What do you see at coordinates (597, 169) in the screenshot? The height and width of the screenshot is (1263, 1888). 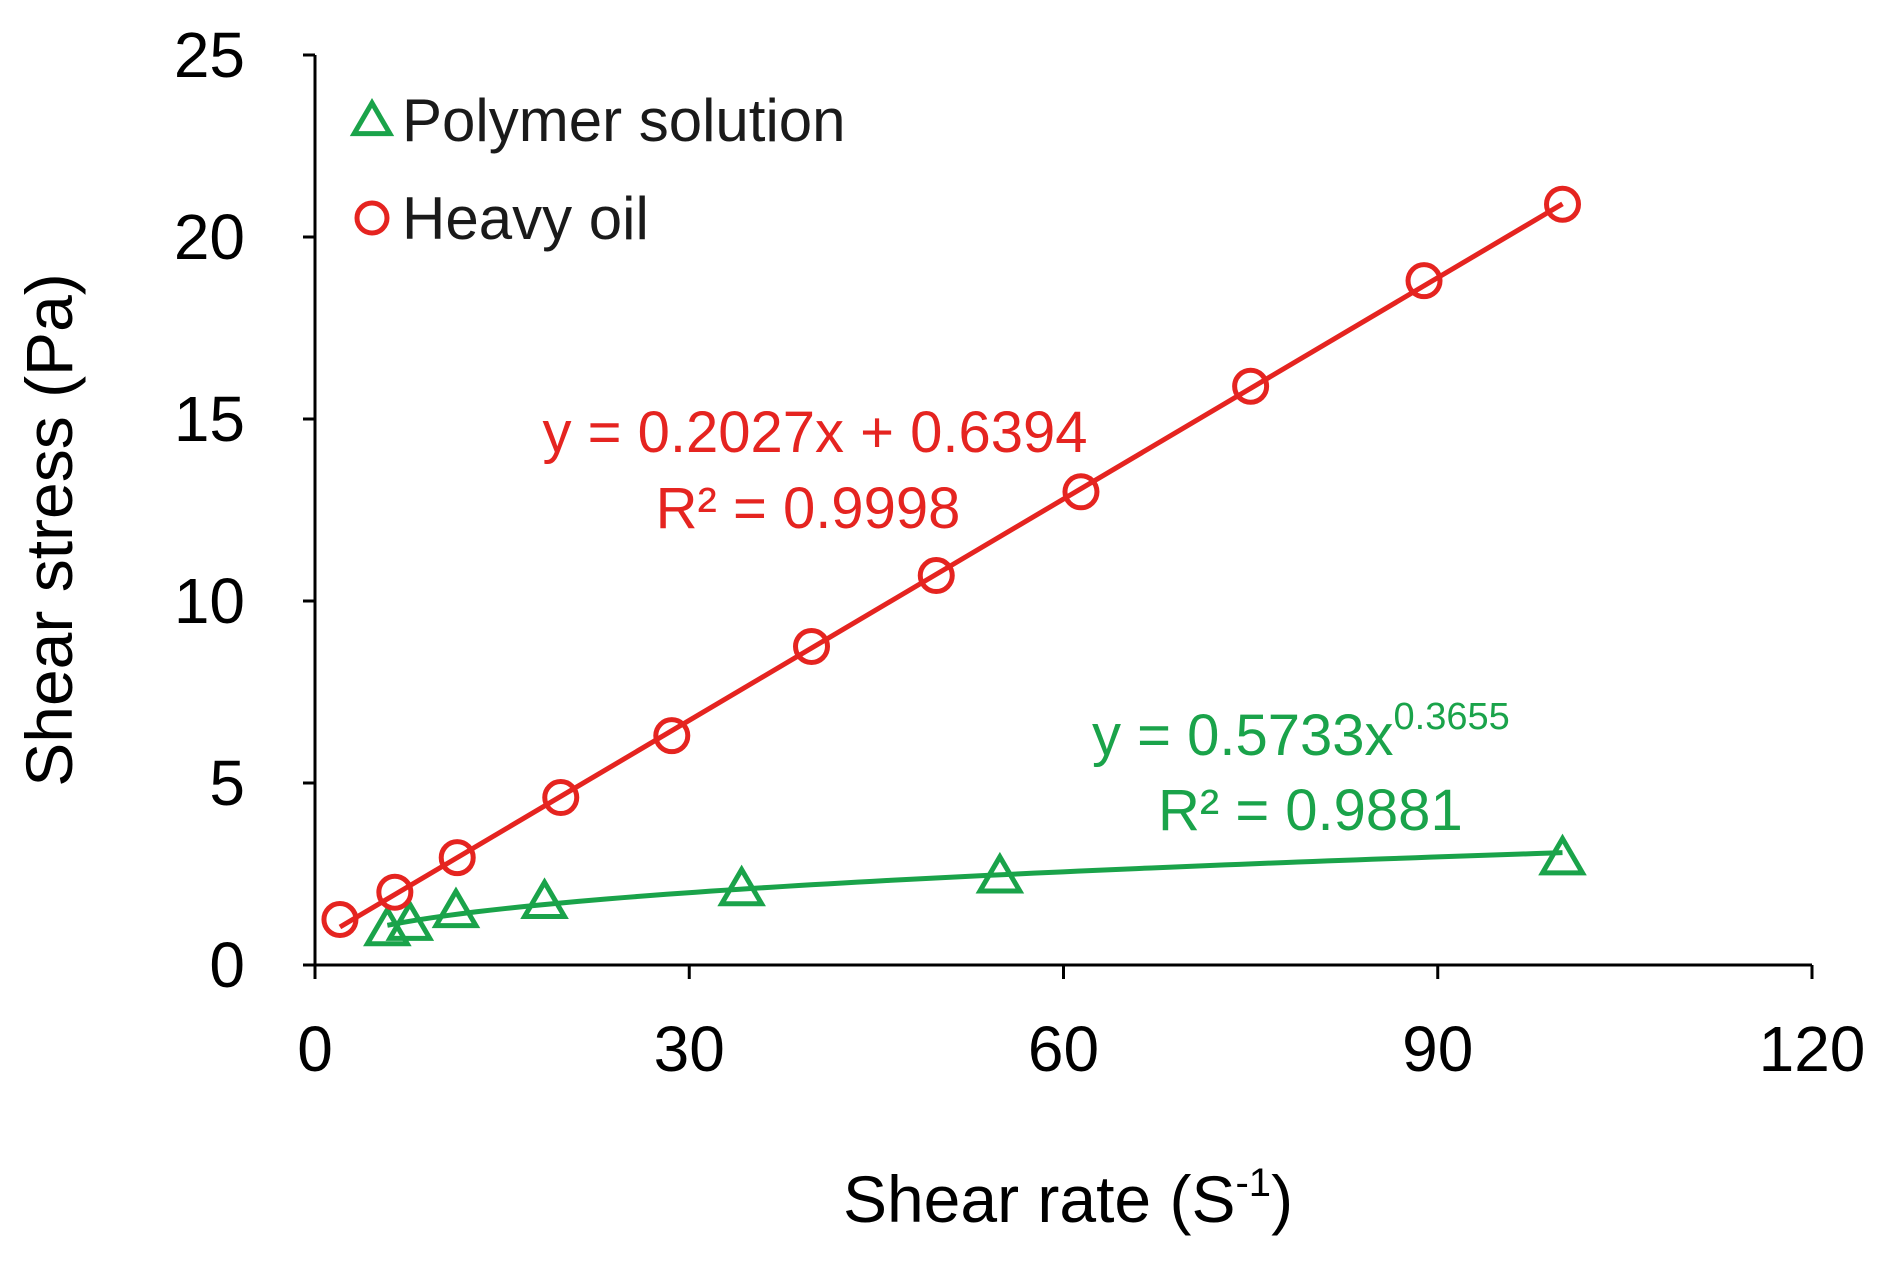 I see `legend: Polymer solution Heavy oil` at bounding box center [597, 169].